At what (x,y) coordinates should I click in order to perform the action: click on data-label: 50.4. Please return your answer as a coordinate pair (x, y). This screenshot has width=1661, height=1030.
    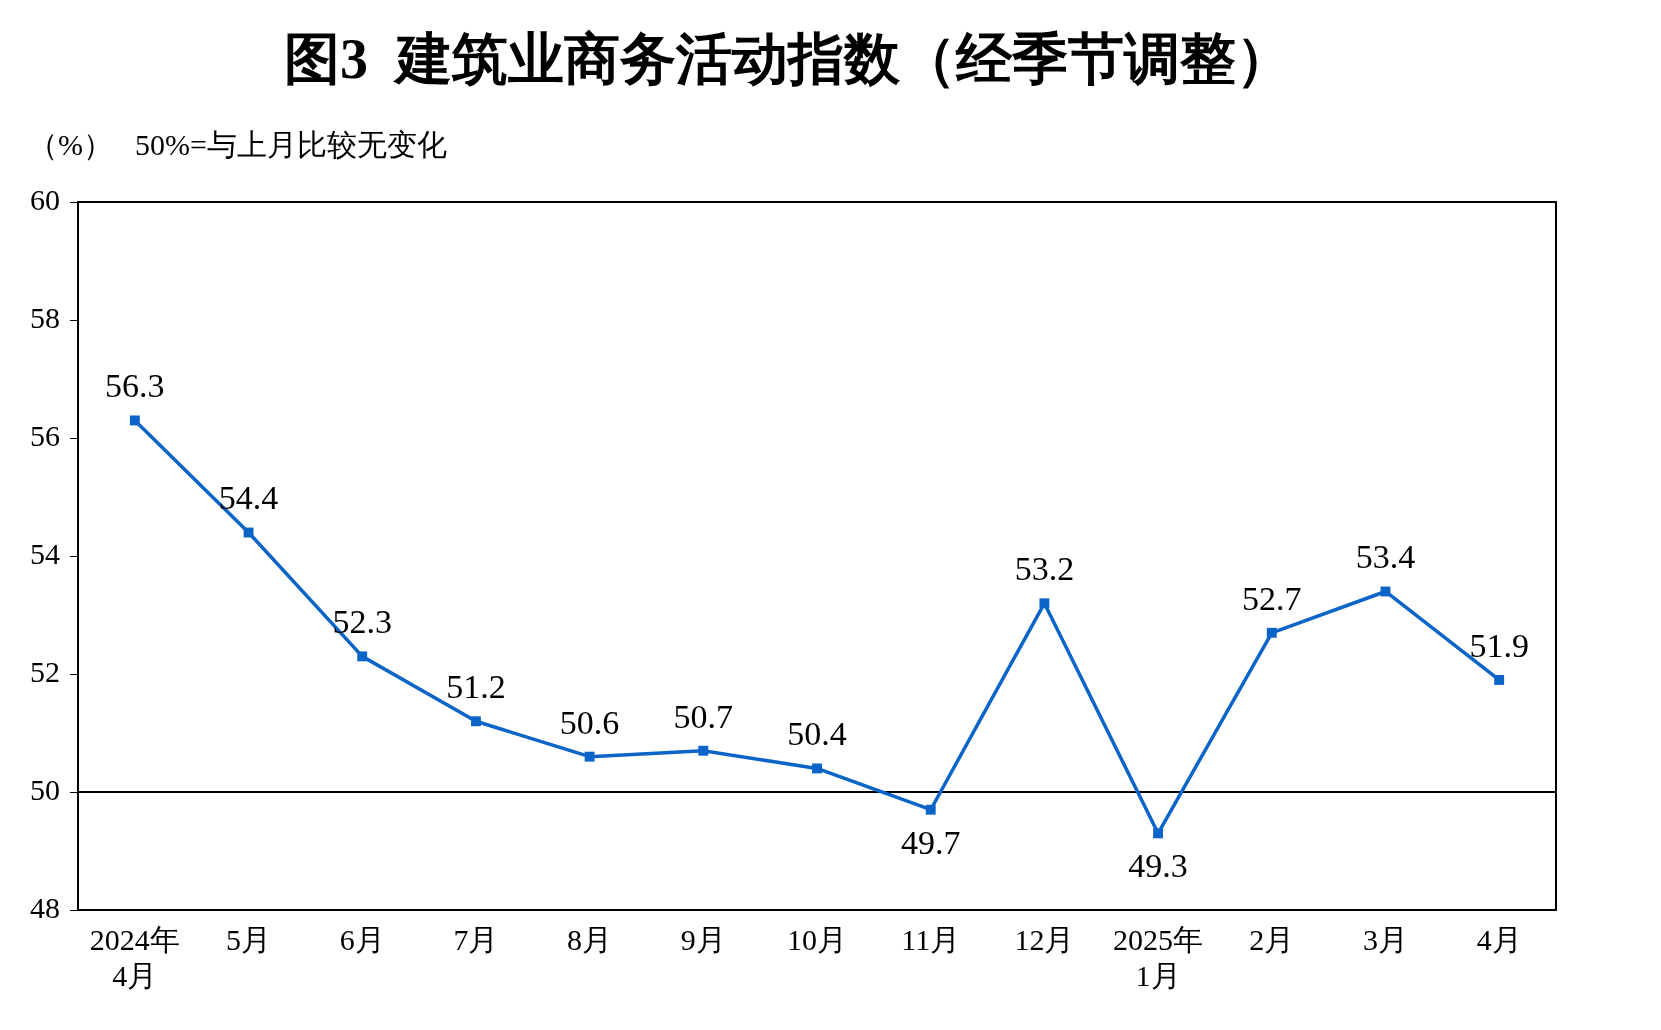
    Looking at the image, I should click on (817, 734).